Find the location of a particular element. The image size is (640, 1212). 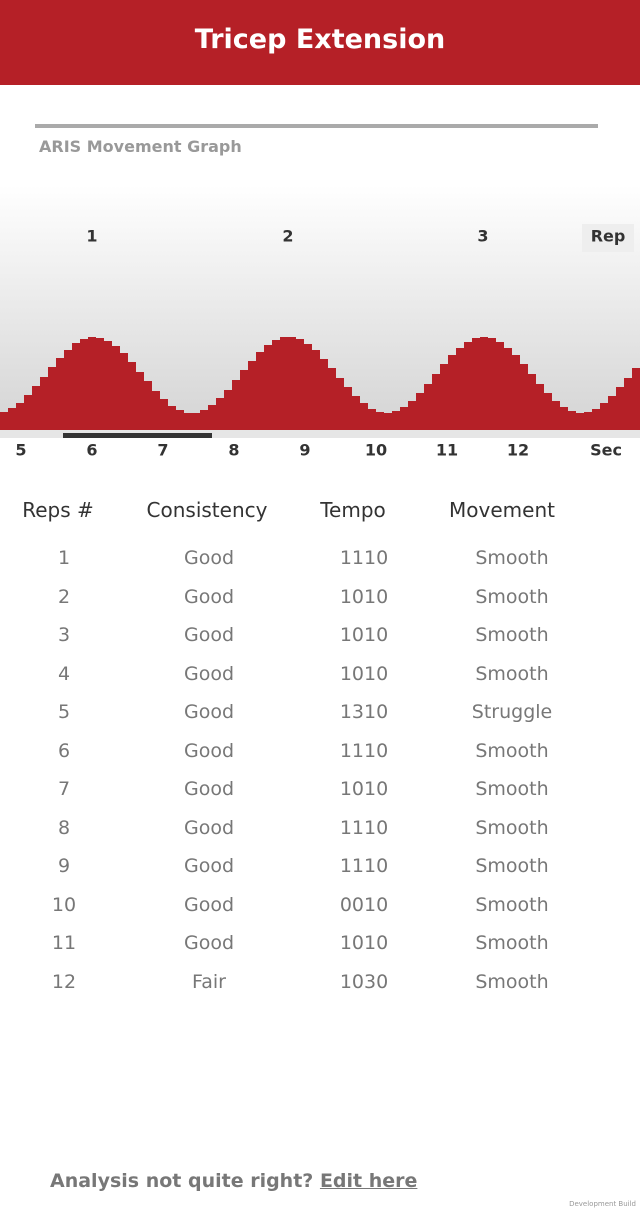

column-header: Movement is located at coordinates (502, 510).